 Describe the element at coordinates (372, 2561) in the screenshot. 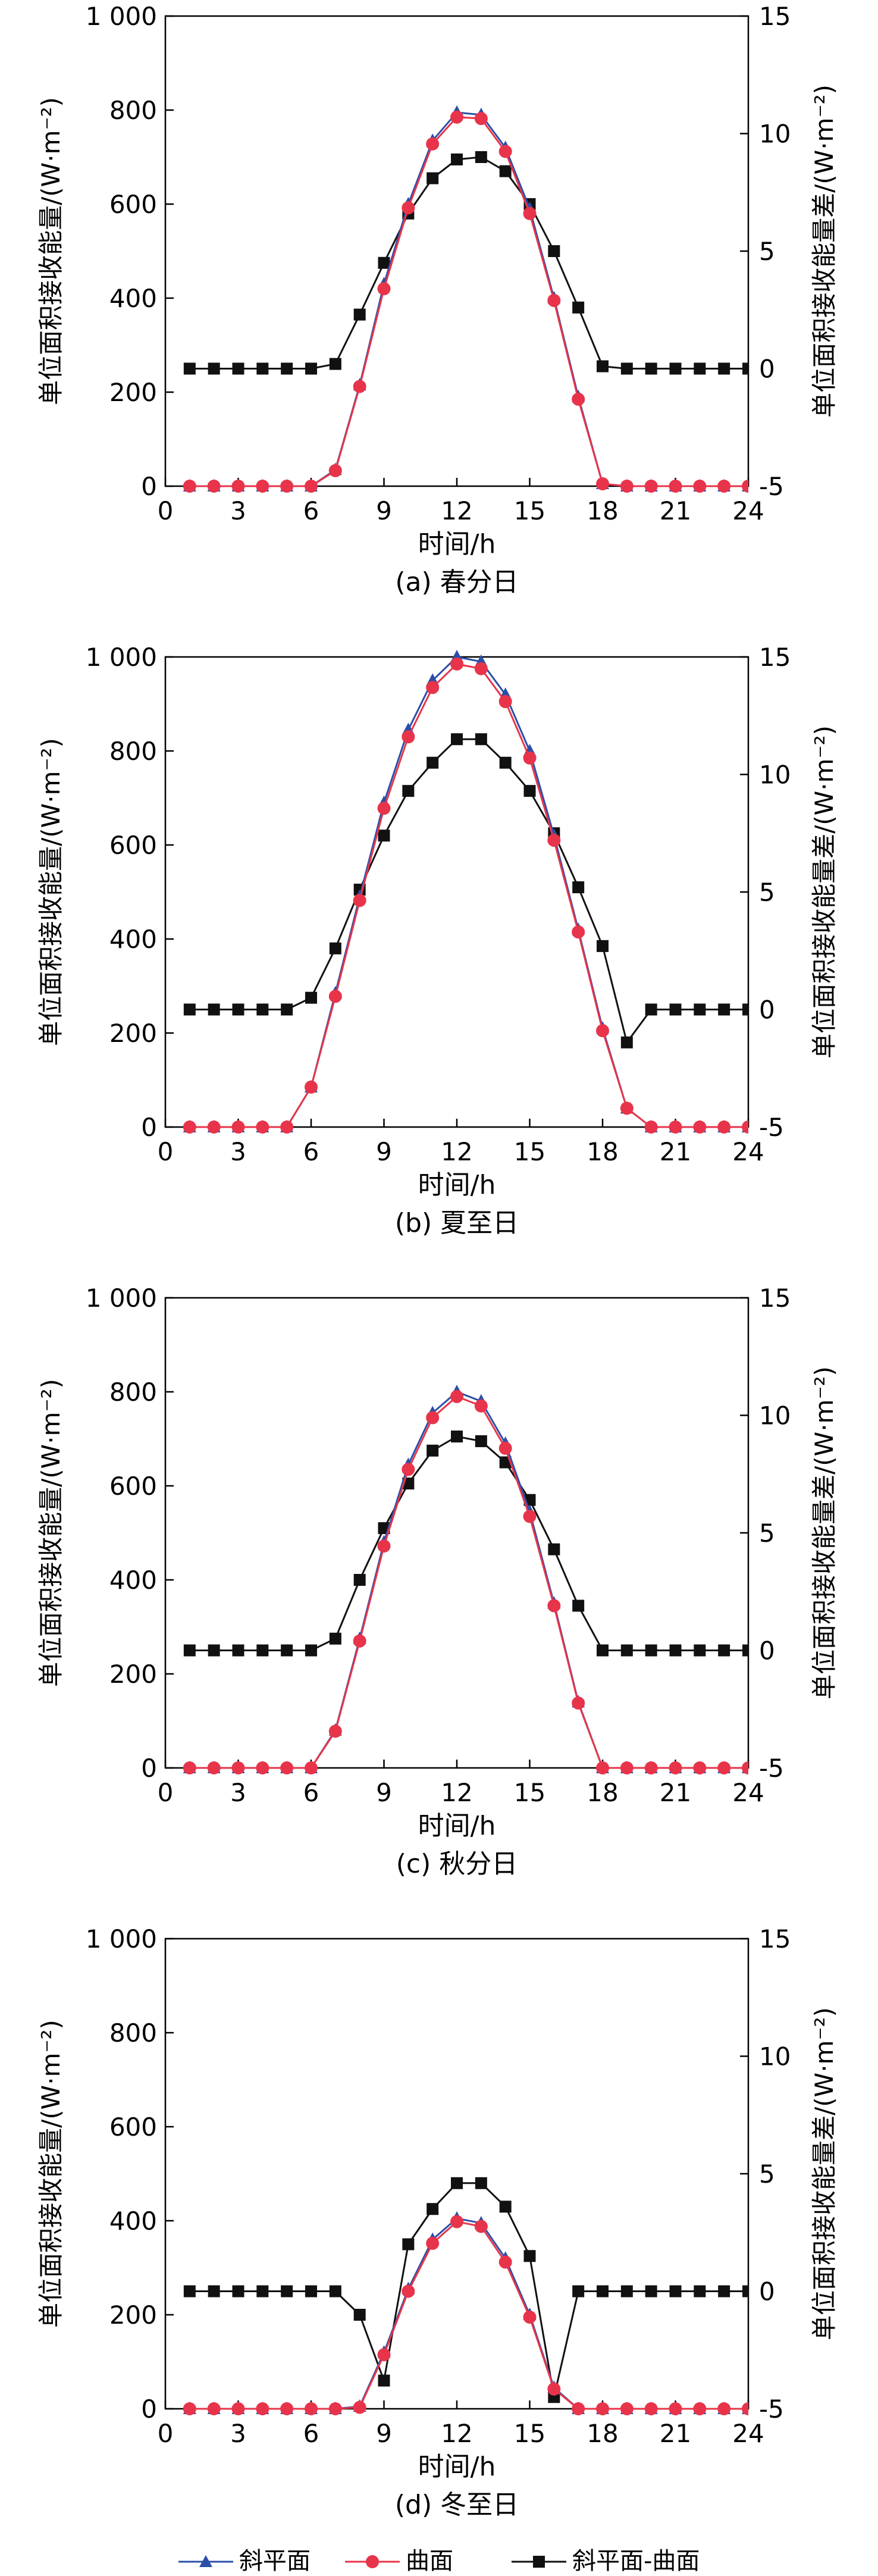

I see `circle-marker-icon` at that location.